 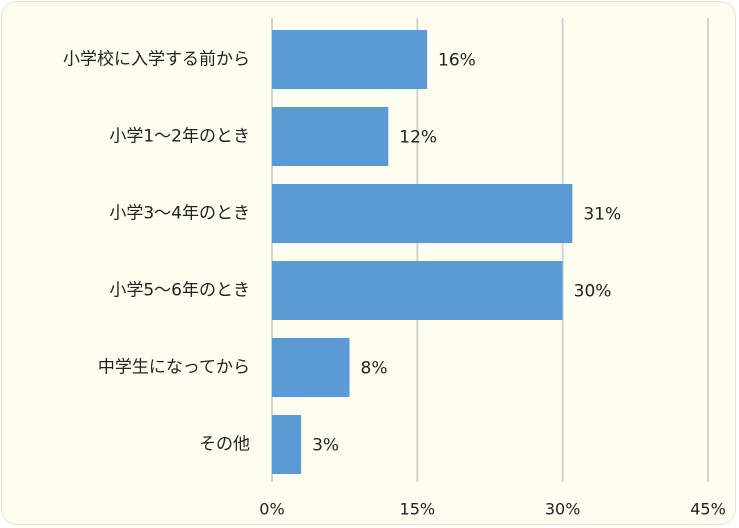 What do you see at coordinates (457, 61) in the screenshot?
I see `data-label: 16%` at bounding box center [457, 61].